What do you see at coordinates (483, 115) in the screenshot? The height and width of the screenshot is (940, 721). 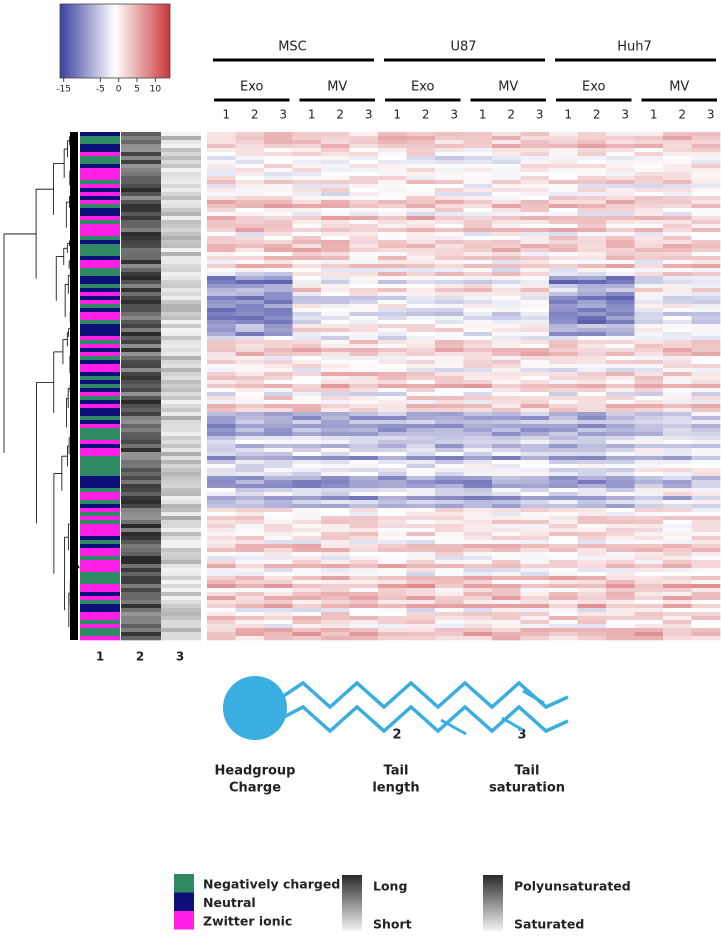 I see `replicate-label: 1` at bounding box center [483, 115].